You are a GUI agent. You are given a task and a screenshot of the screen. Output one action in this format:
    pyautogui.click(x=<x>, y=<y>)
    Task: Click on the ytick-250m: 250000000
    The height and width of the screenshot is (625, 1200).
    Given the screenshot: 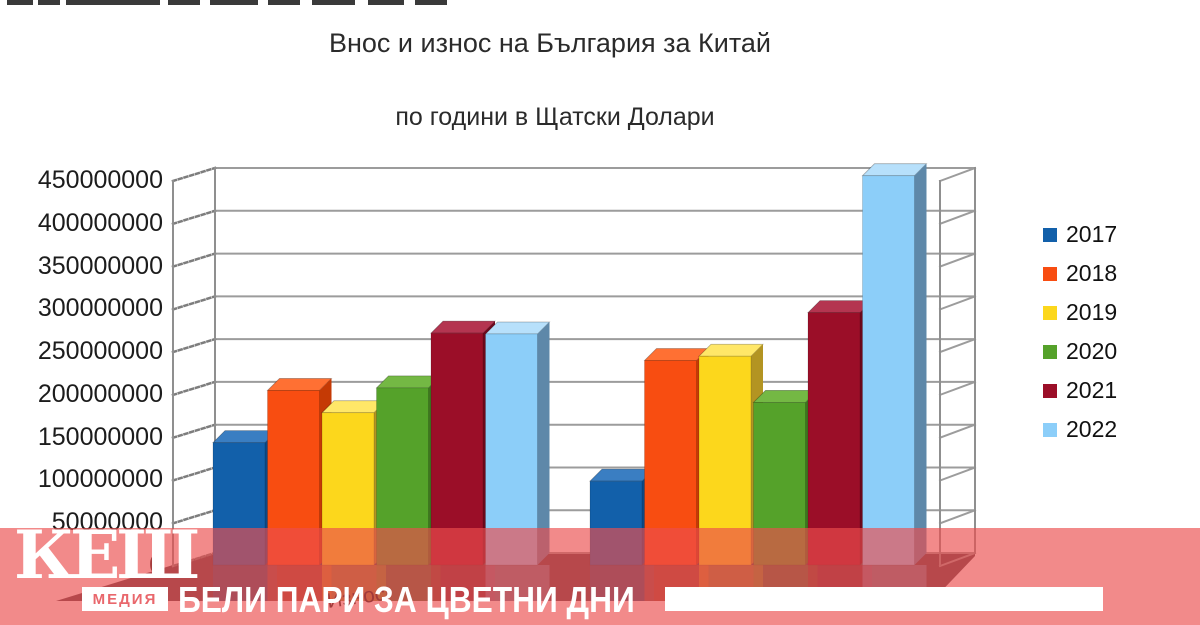 What is the action you would take?
    pyautogui.click(x=100, y=351)
    